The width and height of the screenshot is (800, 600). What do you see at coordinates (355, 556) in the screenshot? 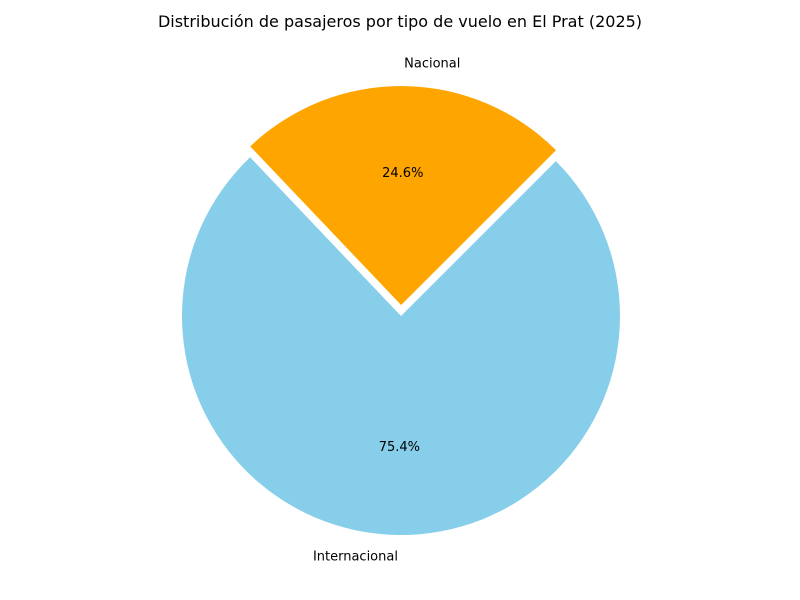
I see `slice-category-label: Internacional` at bounding box center [355, 556].